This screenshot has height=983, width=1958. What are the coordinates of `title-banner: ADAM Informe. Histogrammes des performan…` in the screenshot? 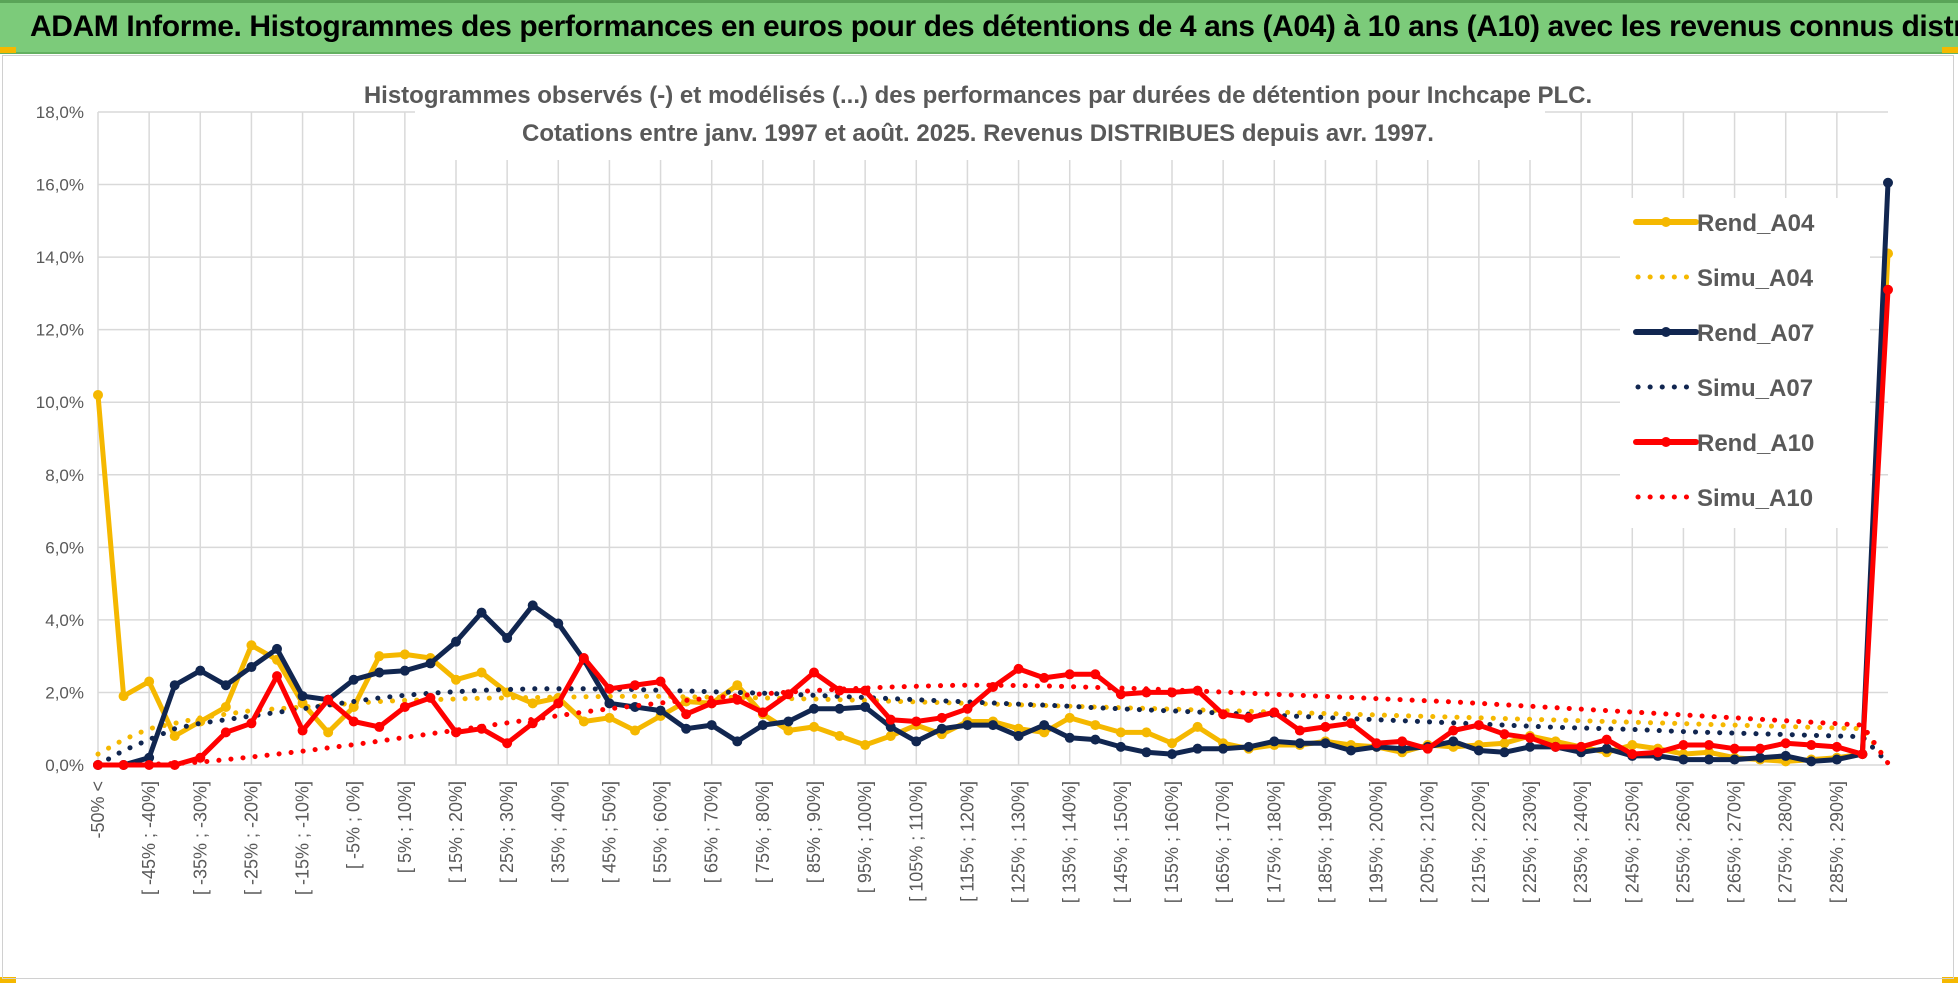 It's located at (979, 27).